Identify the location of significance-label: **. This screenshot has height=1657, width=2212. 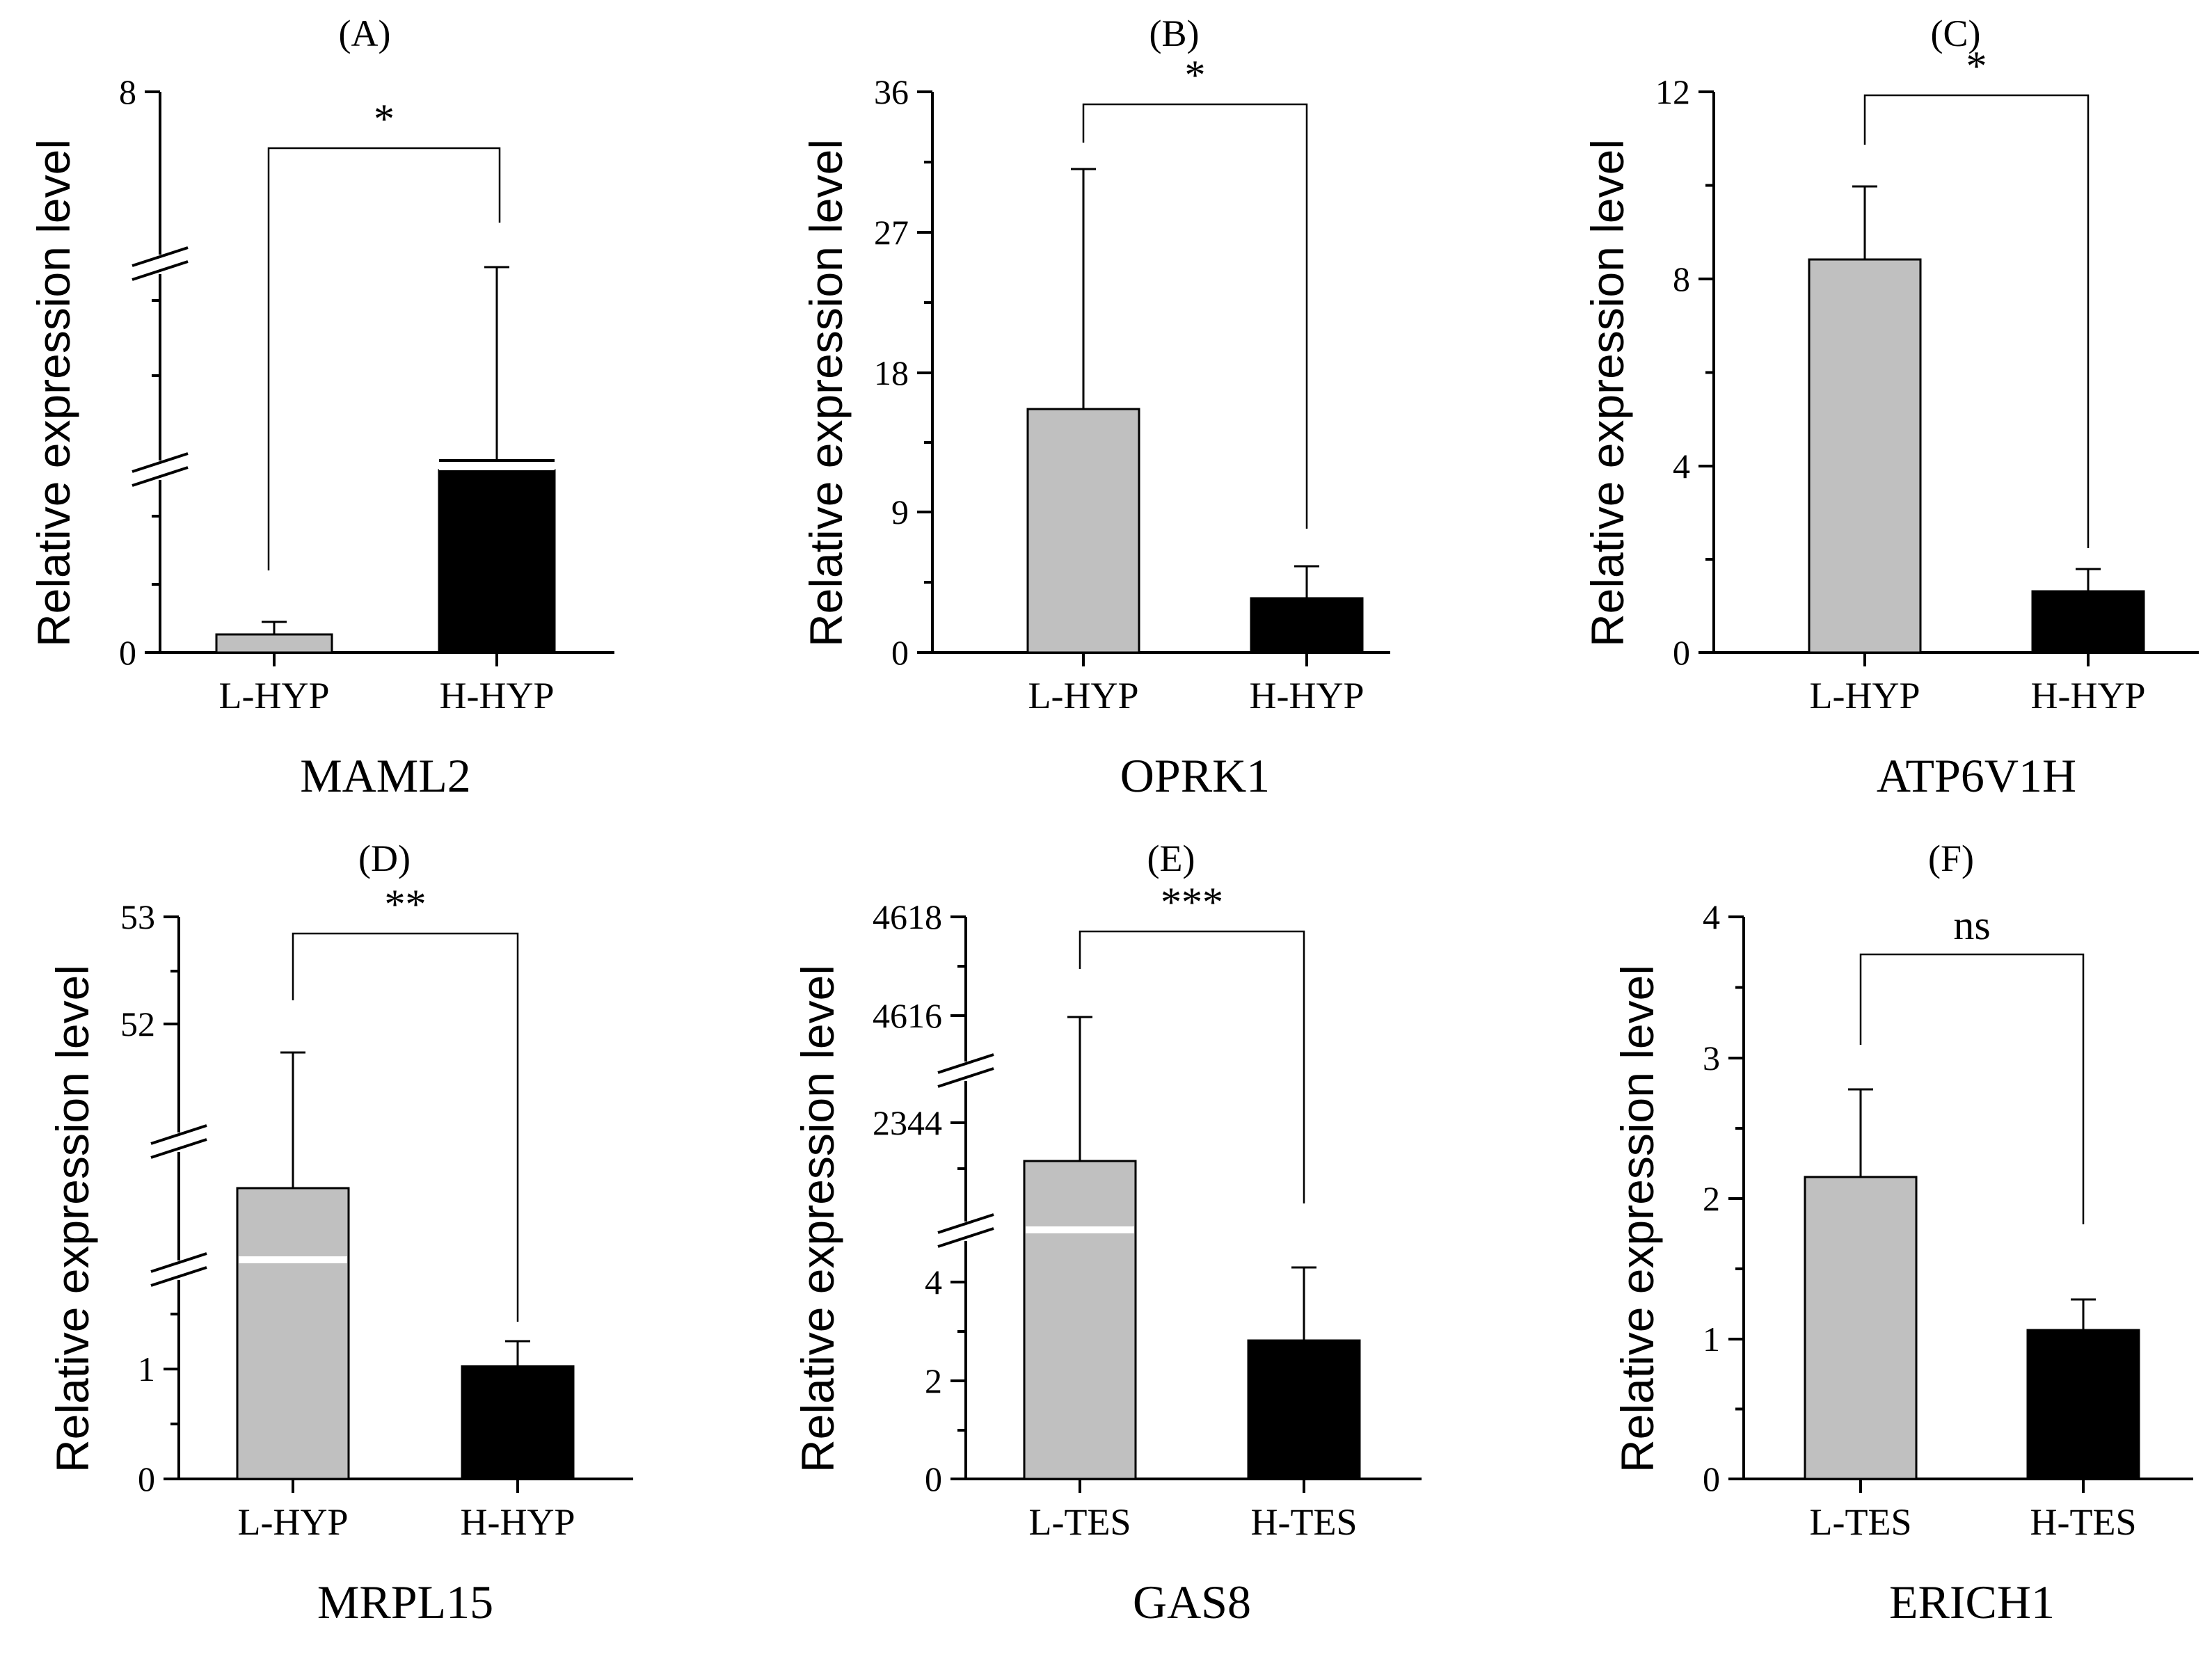
(406, 904).